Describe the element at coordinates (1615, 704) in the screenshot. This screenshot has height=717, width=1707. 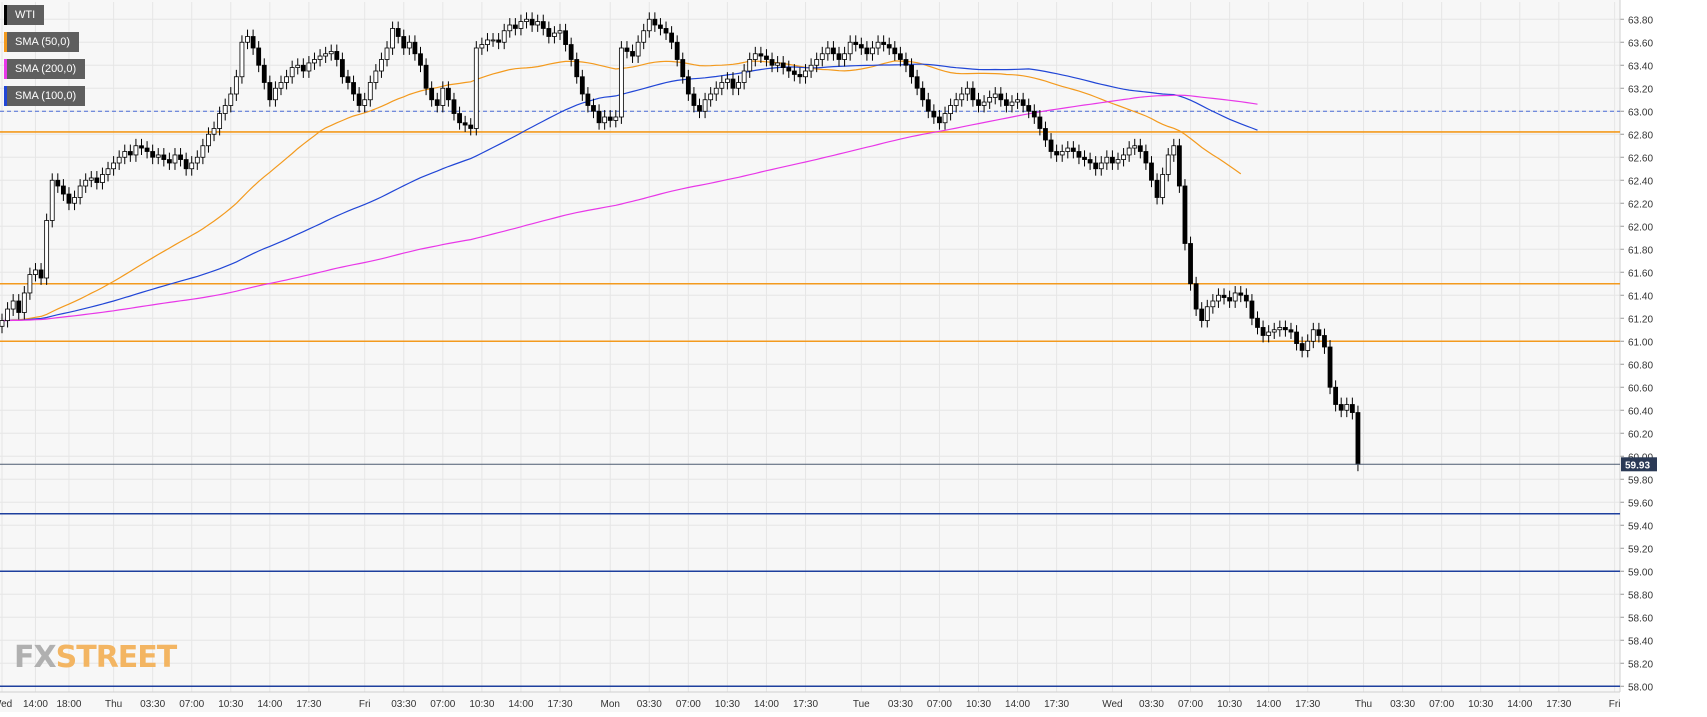
I see `x-tick-label: Fri` at that location.